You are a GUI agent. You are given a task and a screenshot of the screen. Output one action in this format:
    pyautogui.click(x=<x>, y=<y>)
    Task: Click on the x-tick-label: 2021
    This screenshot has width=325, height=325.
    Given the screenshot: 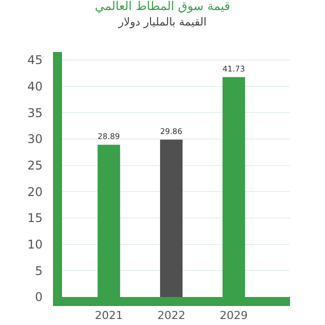 What is the action you would take?
    pyautogui.click(x=108, y=315)
    